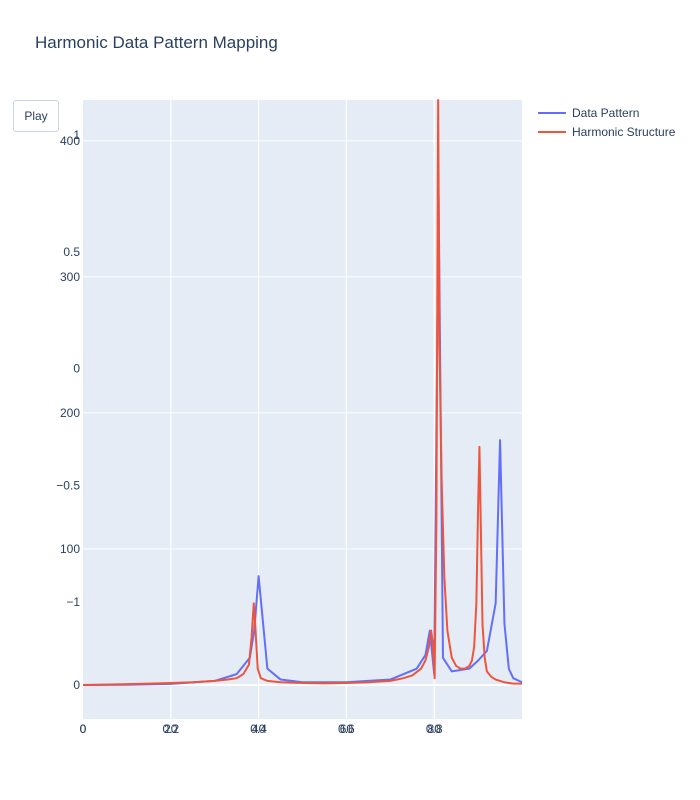 The image size is (700, 800). What do you see at coordinates (70, 549) in the screenshot?
I see `y-tick-label: 100` at bounding box center [70, 549].